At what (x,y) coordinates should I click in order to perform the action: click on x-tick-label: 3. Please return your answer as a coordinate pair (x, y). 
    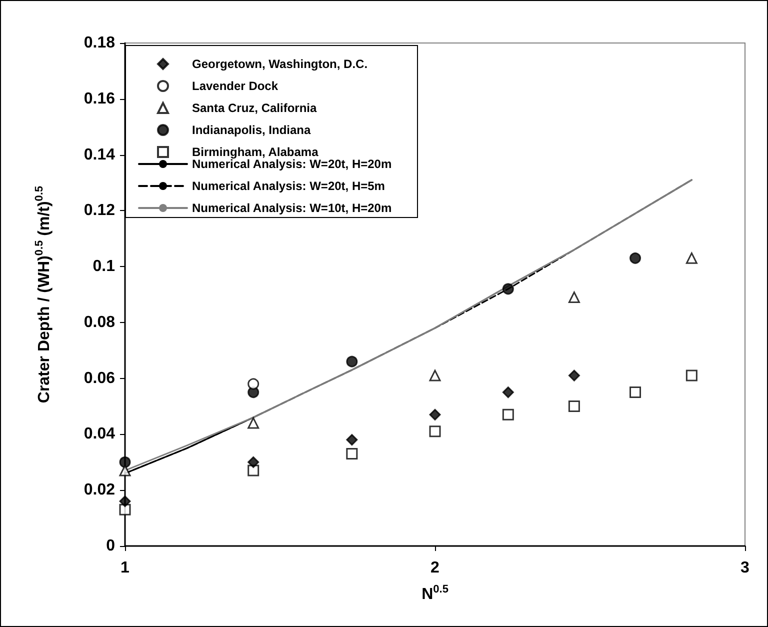
    Looking at the image, I should click on (745, 568).